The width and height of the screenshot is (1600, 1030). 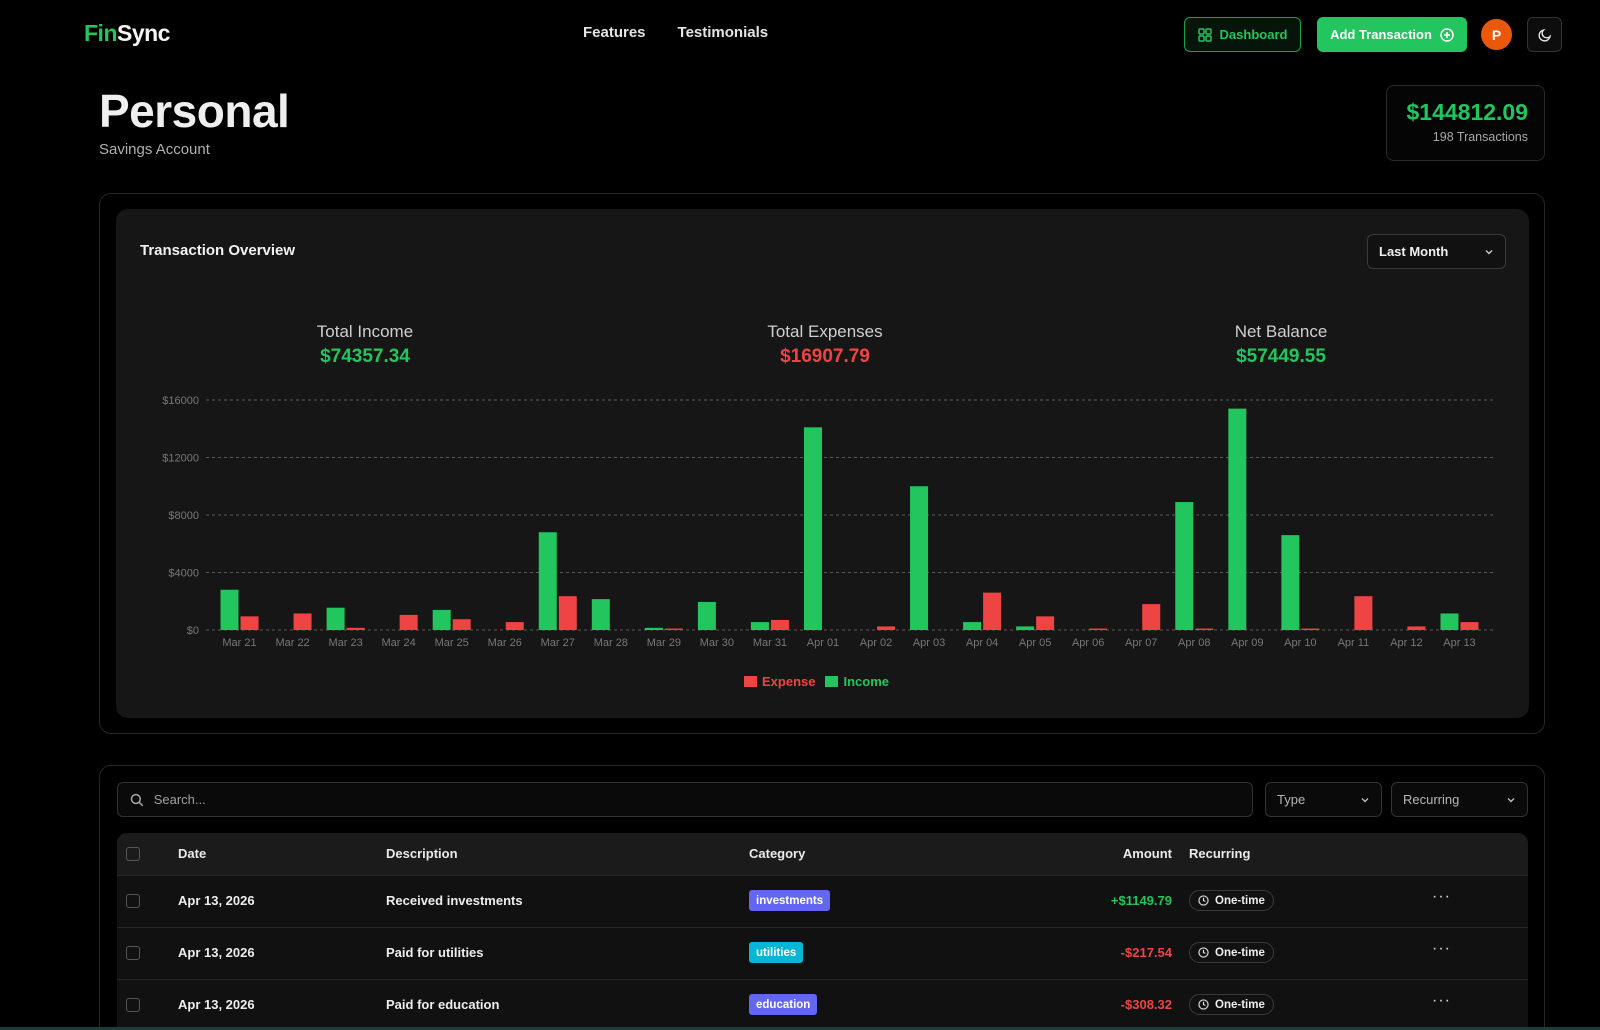 I want to click on net-balance-stat: Net Balance $57449.55, so click(x=1281, y=345).